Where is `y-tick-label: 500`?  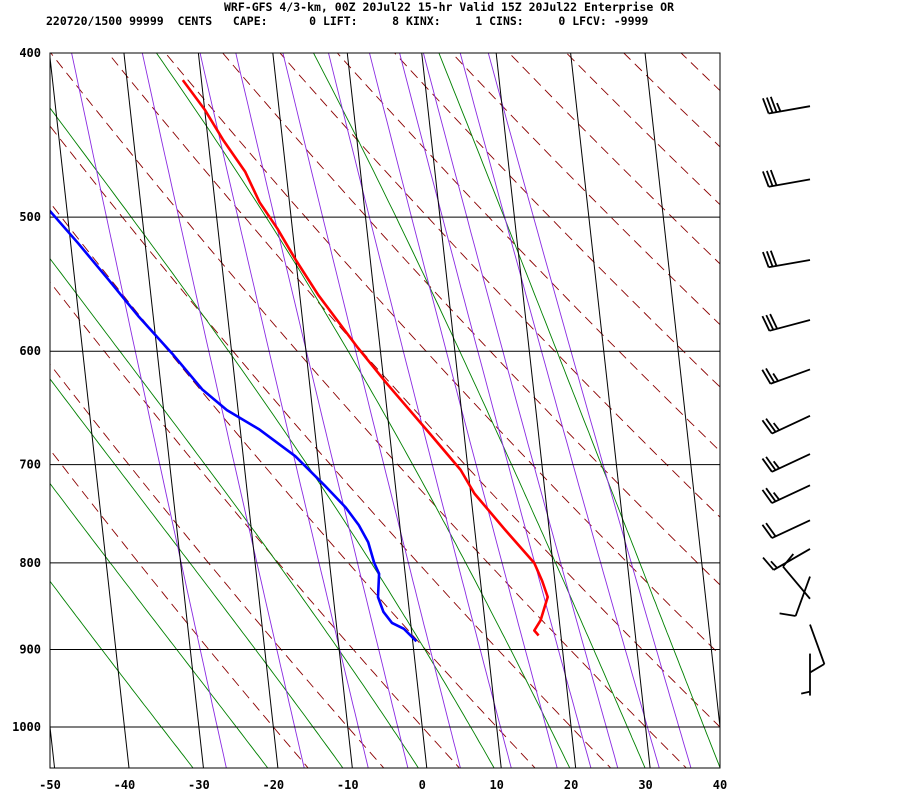 y-tick-label: 500 is located at coordinates (30, 217).